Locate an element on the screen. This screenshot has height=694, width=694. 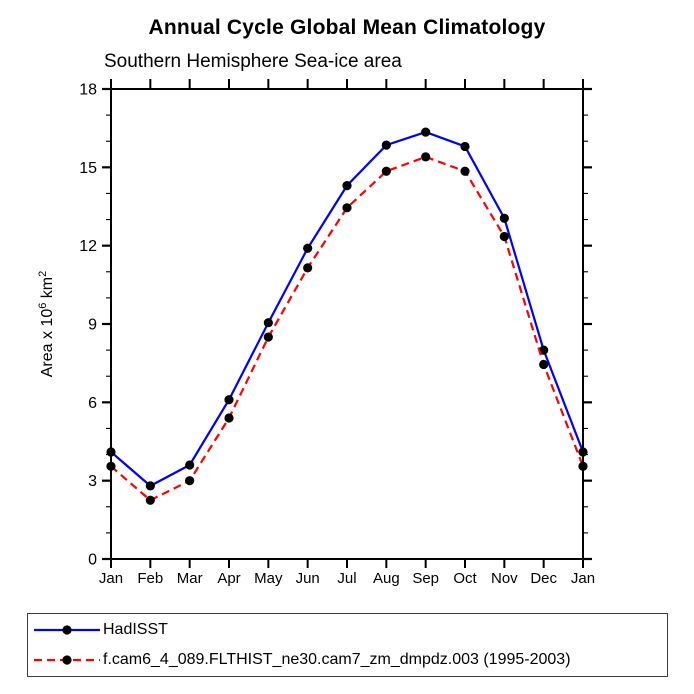
x-tick-label: May is located at coordinates (268, 578).